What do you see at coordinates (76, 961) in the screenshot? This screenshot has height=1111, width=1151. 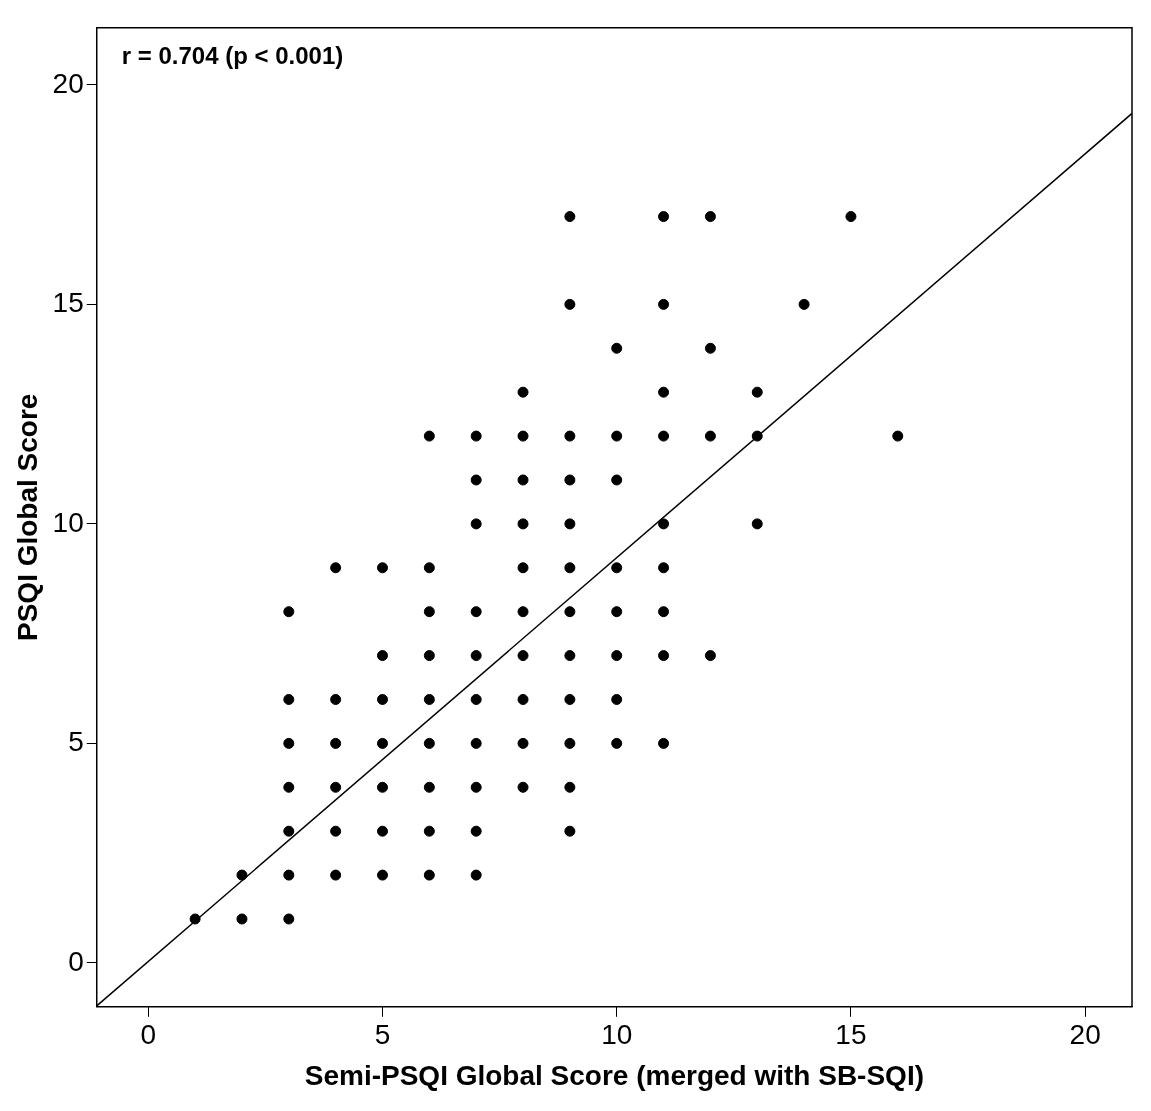 I see `y-tick-label: 0` at bounding box center [76, 961].